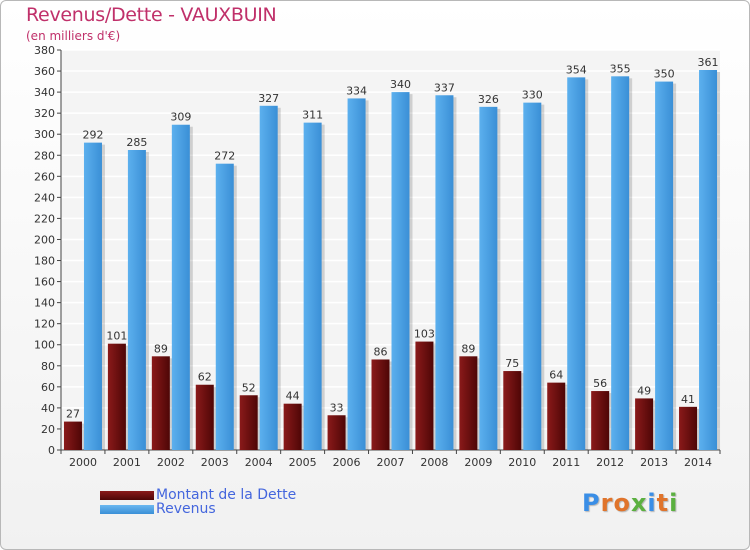  What do you see at coordinates (639, 503) in the screenshot?
I see `logo-letter: x` at bounding box center [639, 503].